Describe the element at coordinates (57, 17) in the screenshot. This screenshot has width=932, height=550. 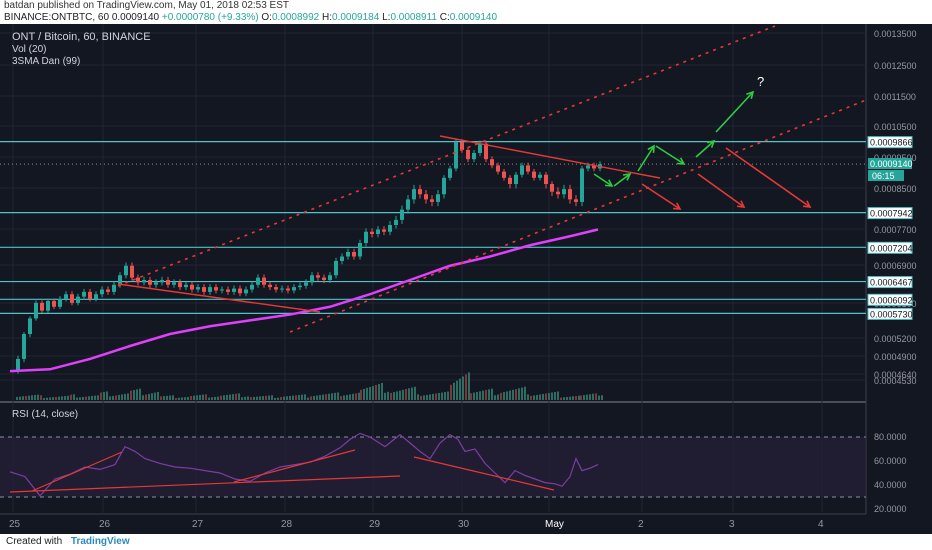
I see `symbol-label: BINANCE:ONTBTC, 60` at that location.